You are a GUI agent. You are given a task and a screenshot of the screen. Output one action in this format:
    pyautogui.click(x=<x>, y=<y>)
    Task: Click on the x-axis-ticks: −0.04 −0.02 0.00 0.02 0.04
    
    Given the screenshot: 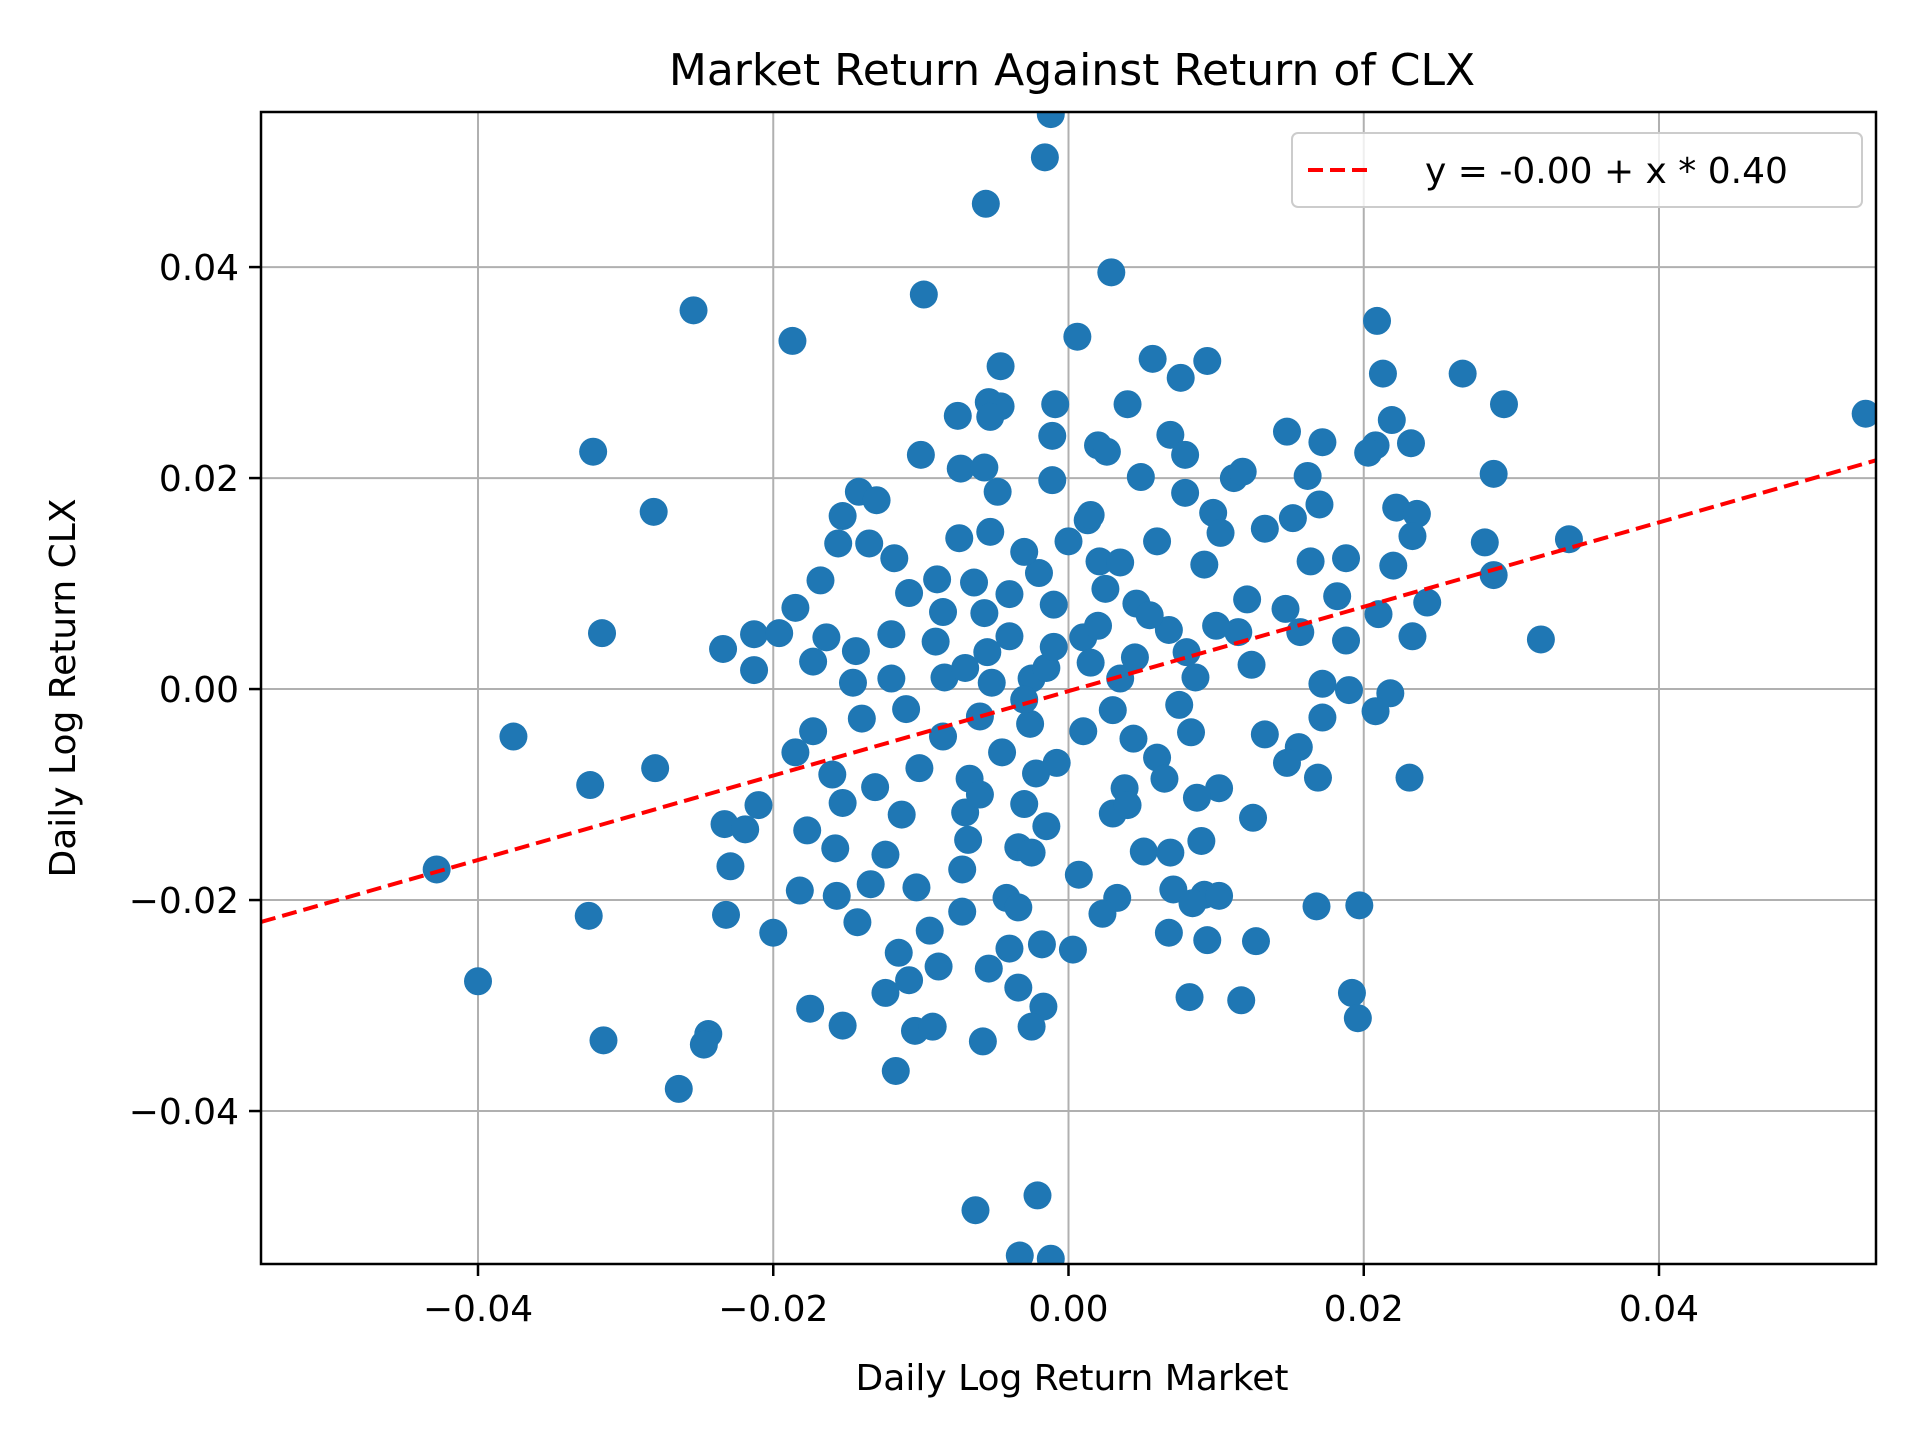 What is the action you would take?
    pyautogui.click(x=1061, y=1297)
    